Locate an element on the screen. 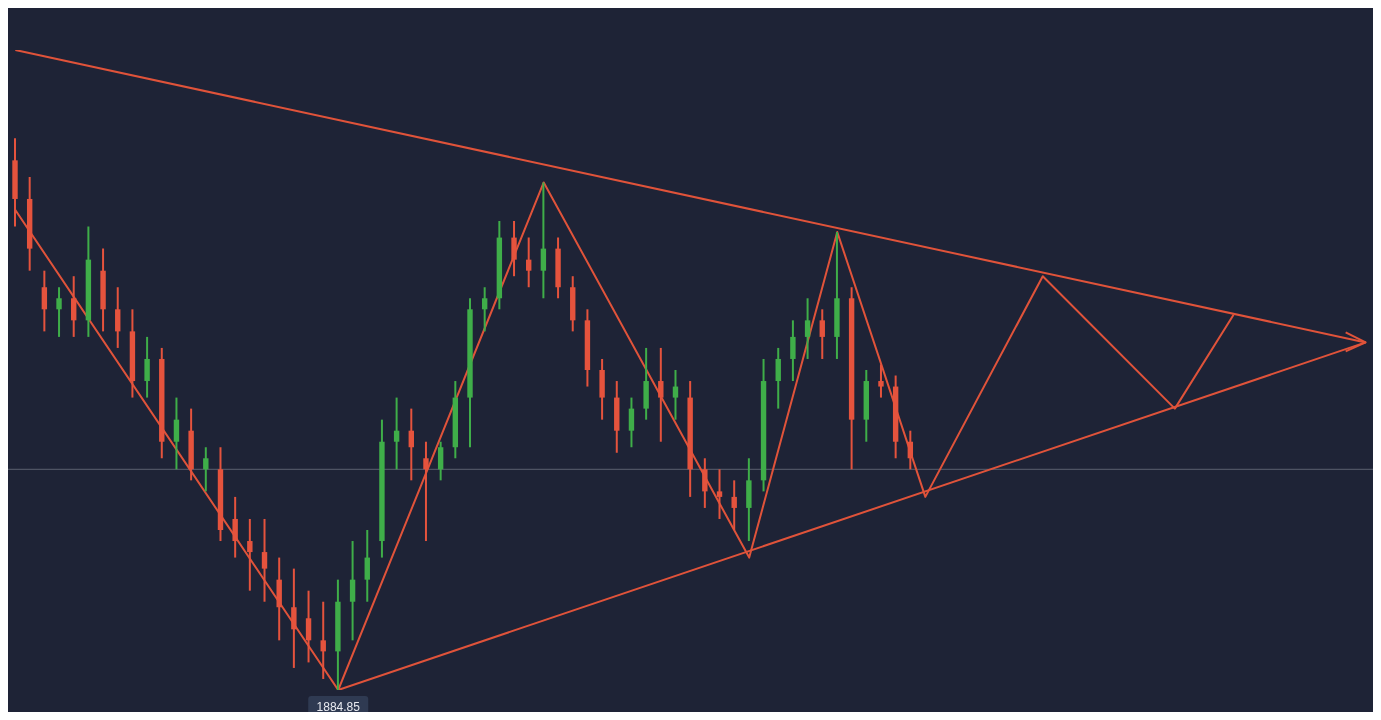 The width and height of the screenshot is (1381, 720). annotation: 1884.85 is located at coordinates (338, 707).